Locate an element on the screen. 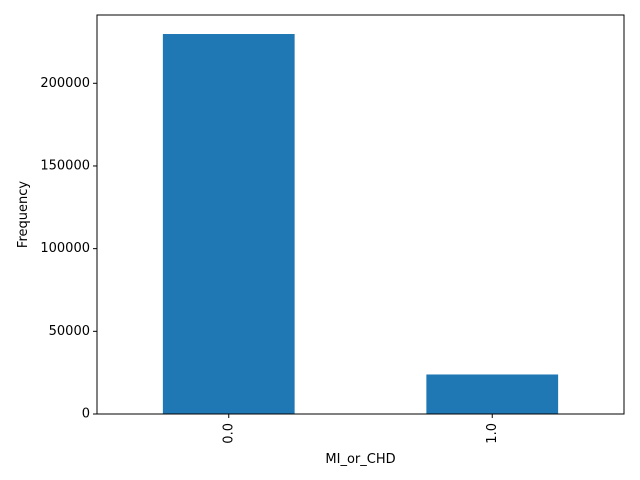 This screenshot has height=480, width=640. x-axis-ticks: 0.0 1.0 is located at coordinates (360, 429).